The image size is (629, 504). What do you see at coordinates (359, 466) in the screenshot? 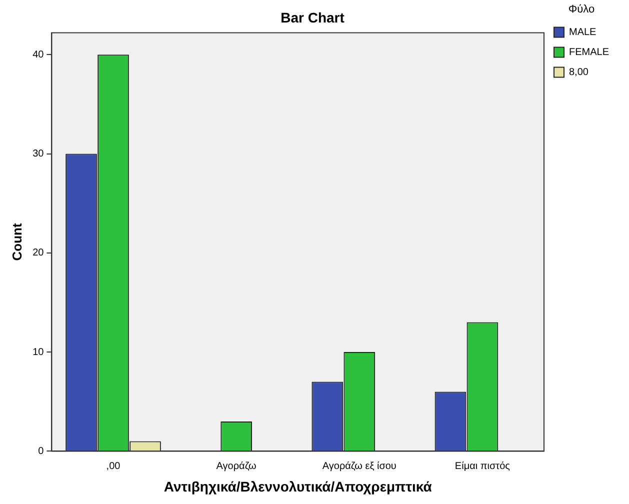
I see `x-tick-label: Αγοράζω εξ ίσου` at bounding box center [359, 466].